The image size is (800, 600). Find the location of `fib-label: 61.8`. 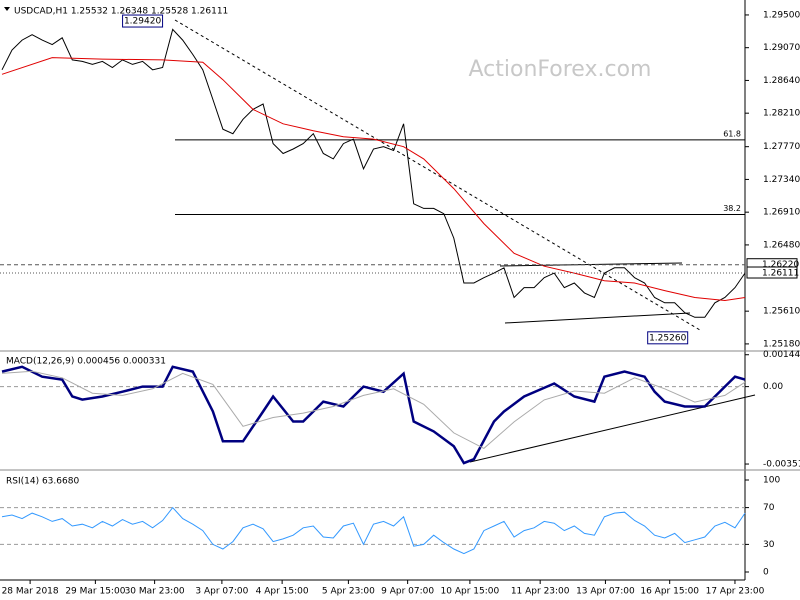

fib-label: 61.8 is located at coordinates (732, 133).